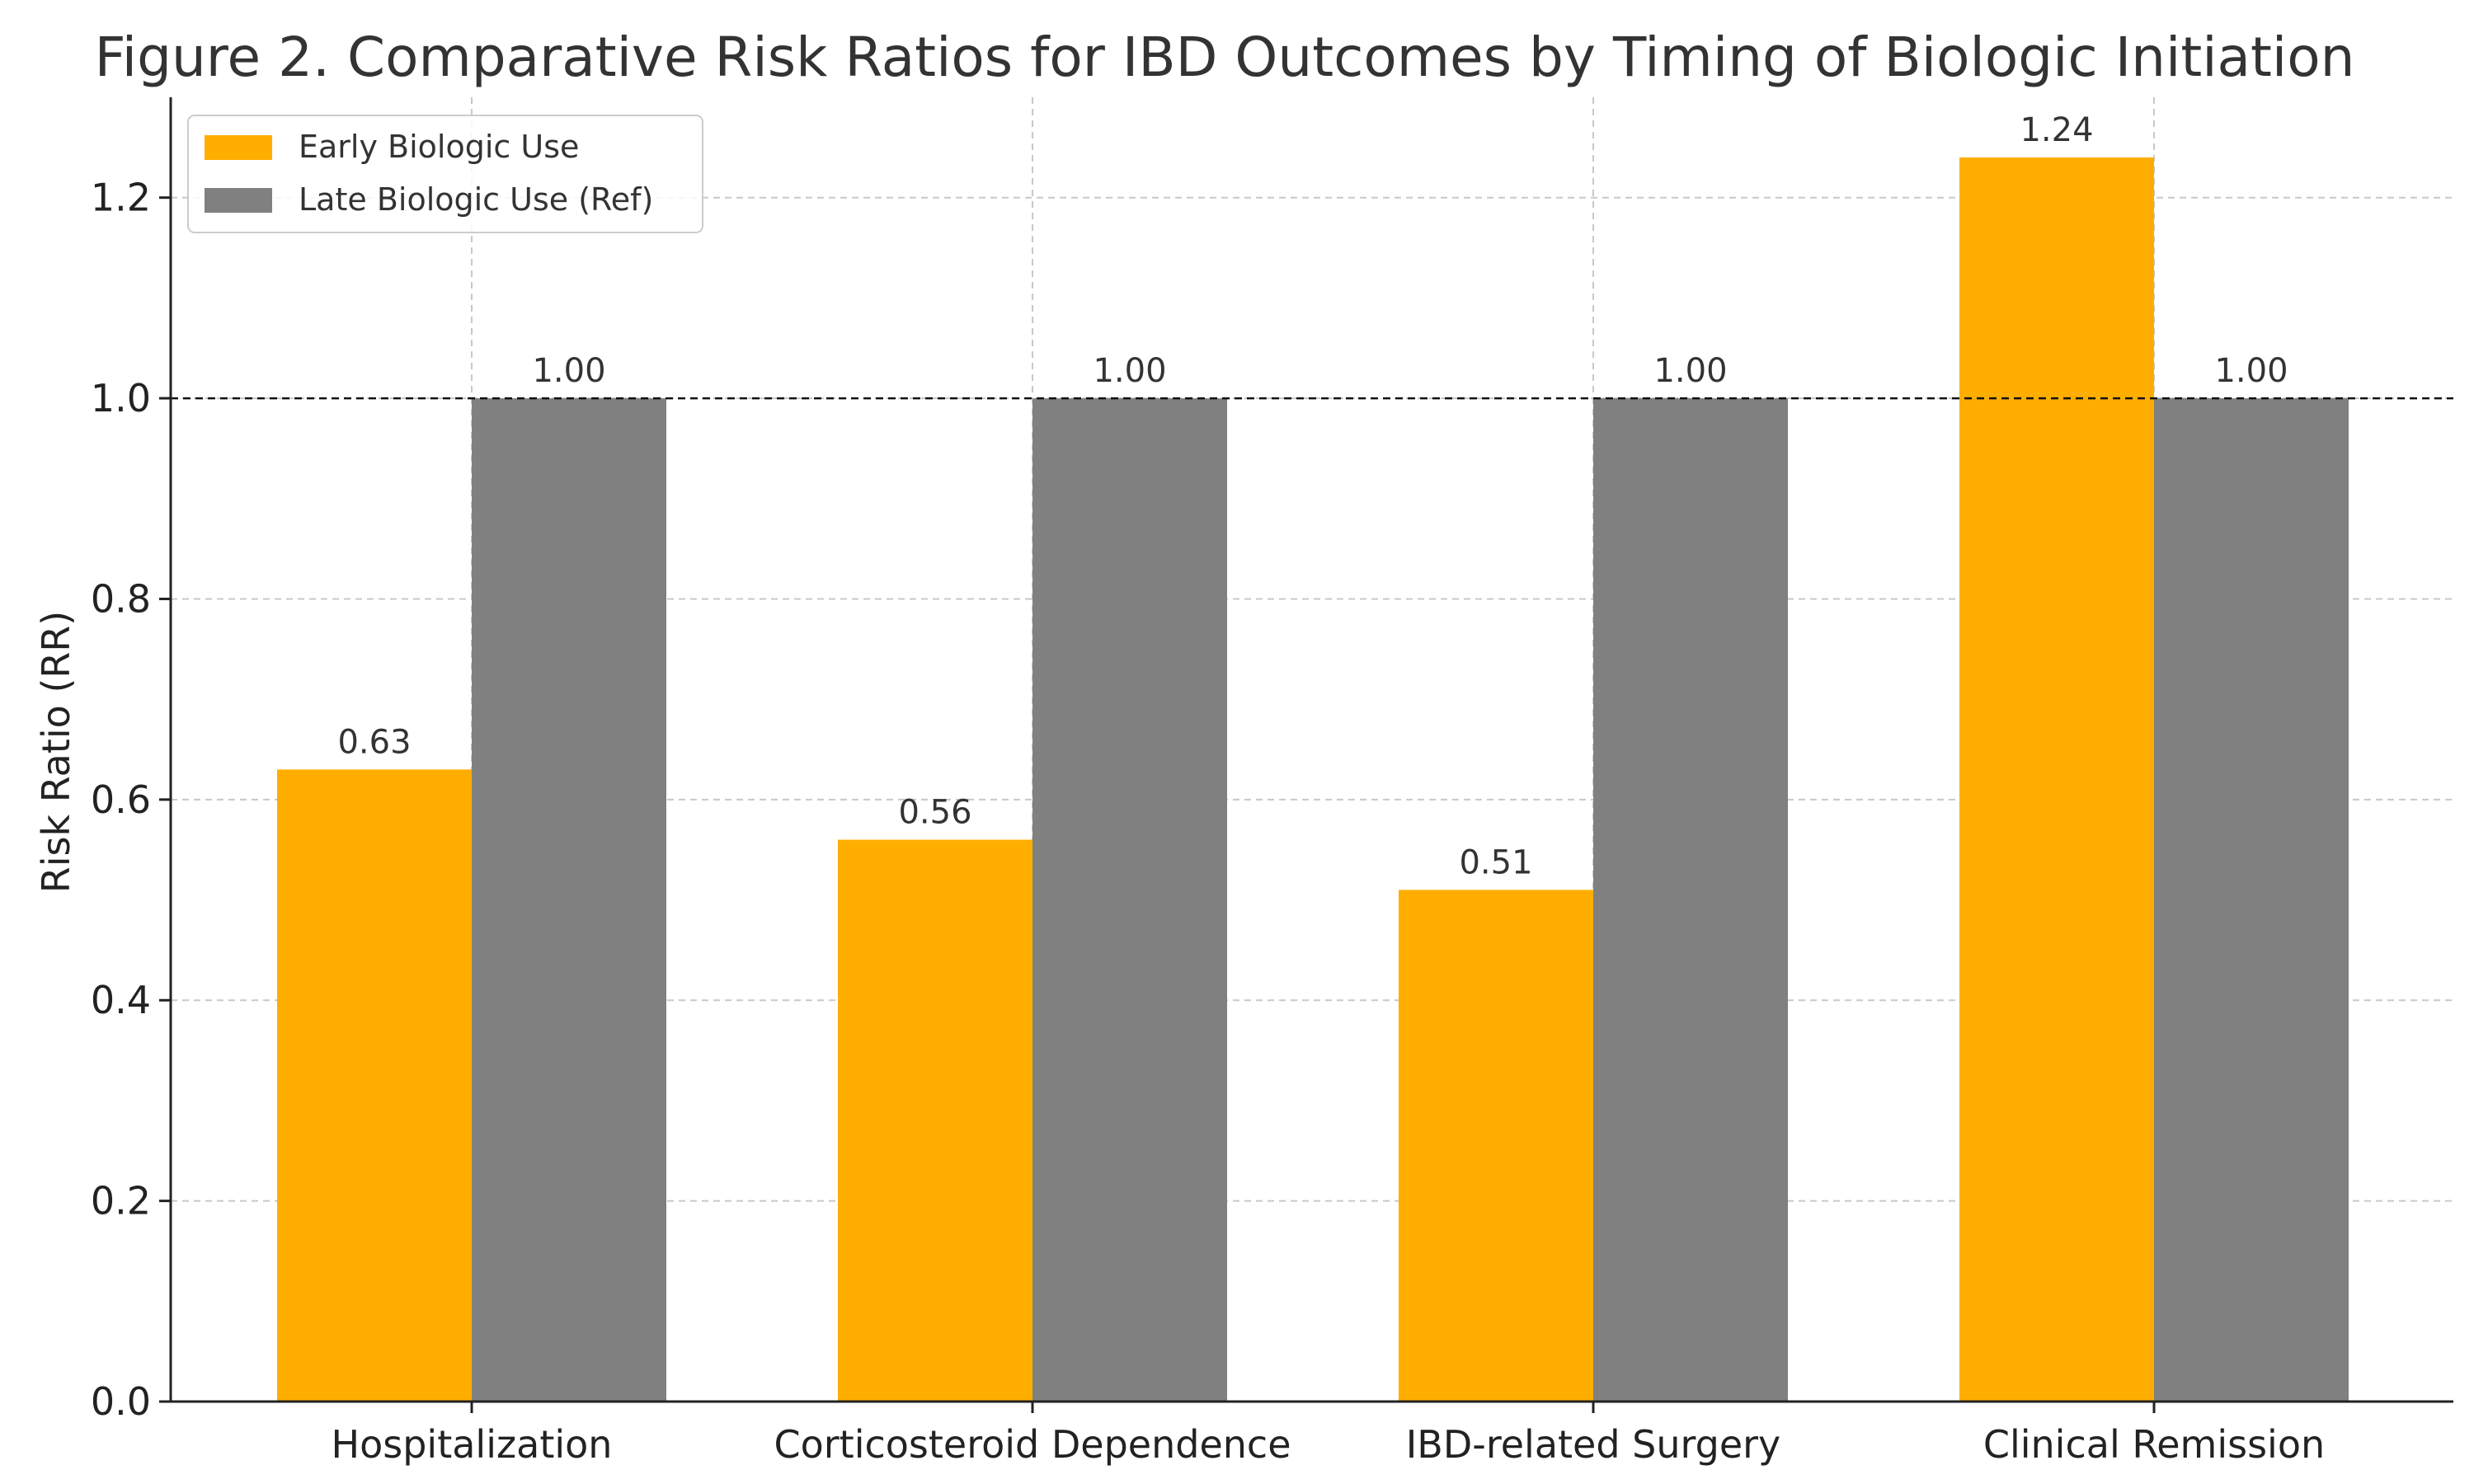  I want to click on bar-value-label: 0.51, so click(1495, 862).